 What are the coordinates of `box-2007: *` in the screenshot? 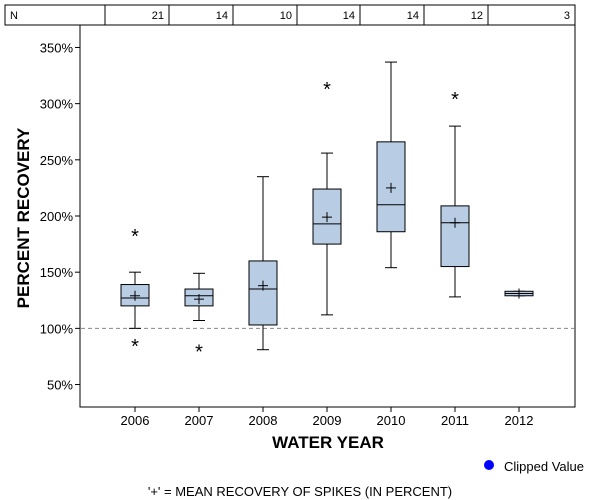 It's located at (199, 318).